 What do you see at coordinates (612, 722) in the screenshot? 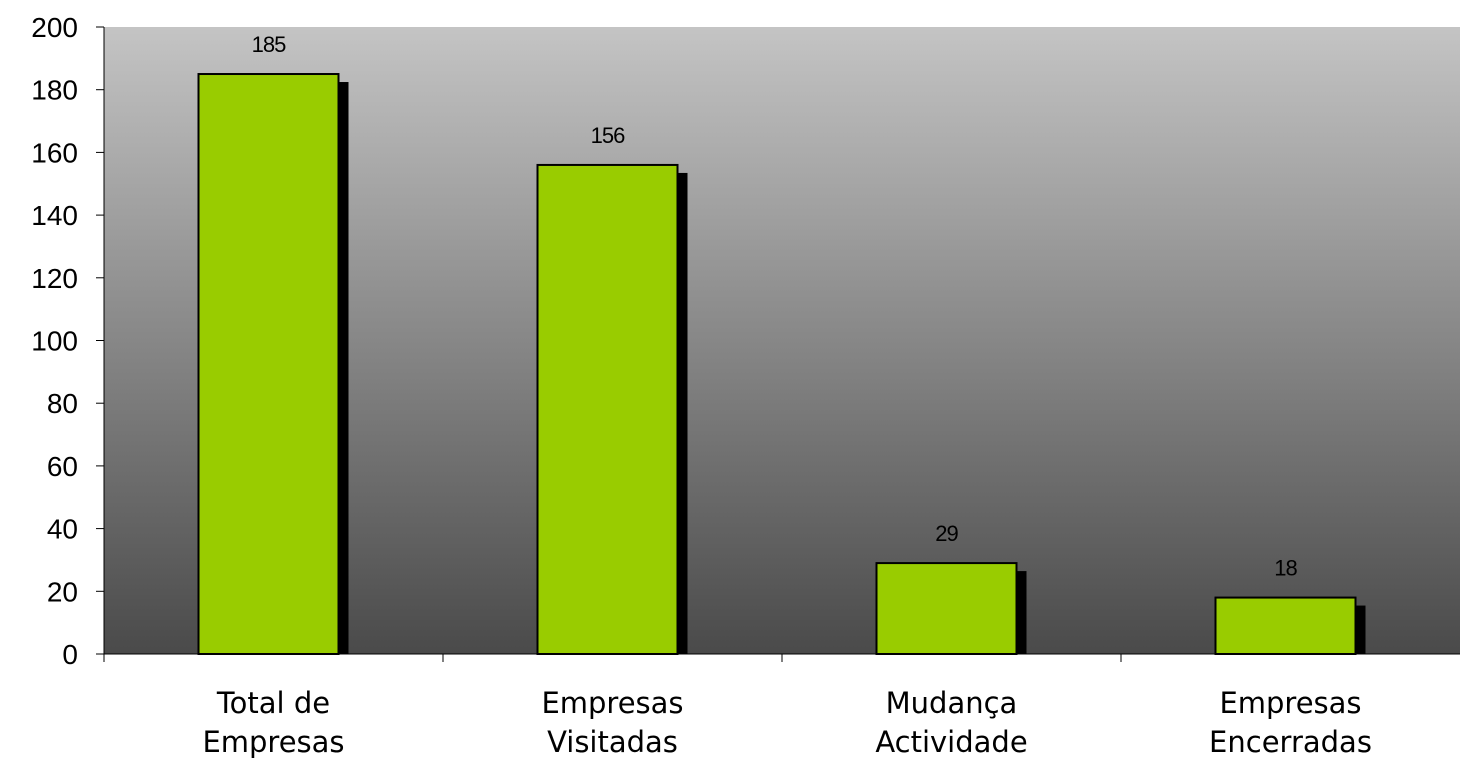
I see `x-category-label: Empresas Visitadas` at bounding box center [612, 722].